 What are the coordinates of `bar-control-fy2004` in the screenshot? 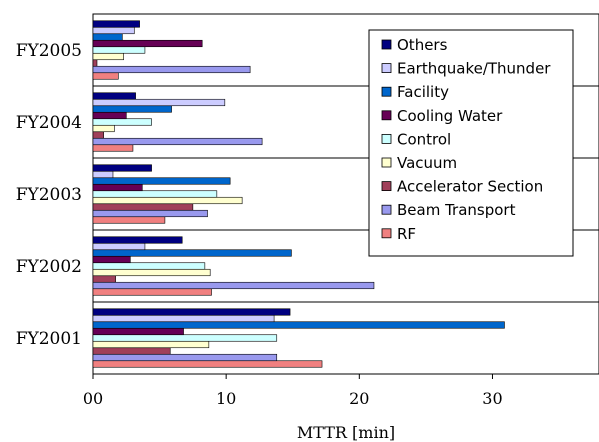 It's located at (122, 122).